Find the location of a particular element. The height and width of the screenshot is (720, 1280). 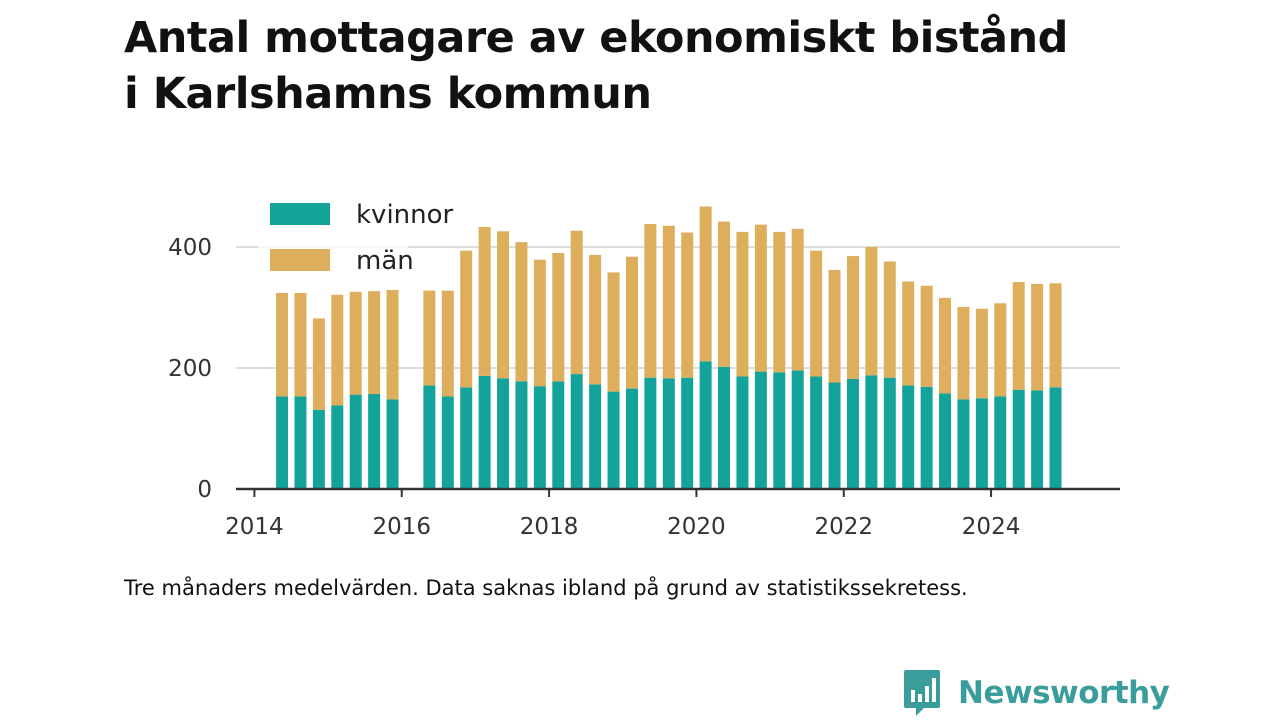

y-tick-label: 200 is located at coordinates (190, 369).